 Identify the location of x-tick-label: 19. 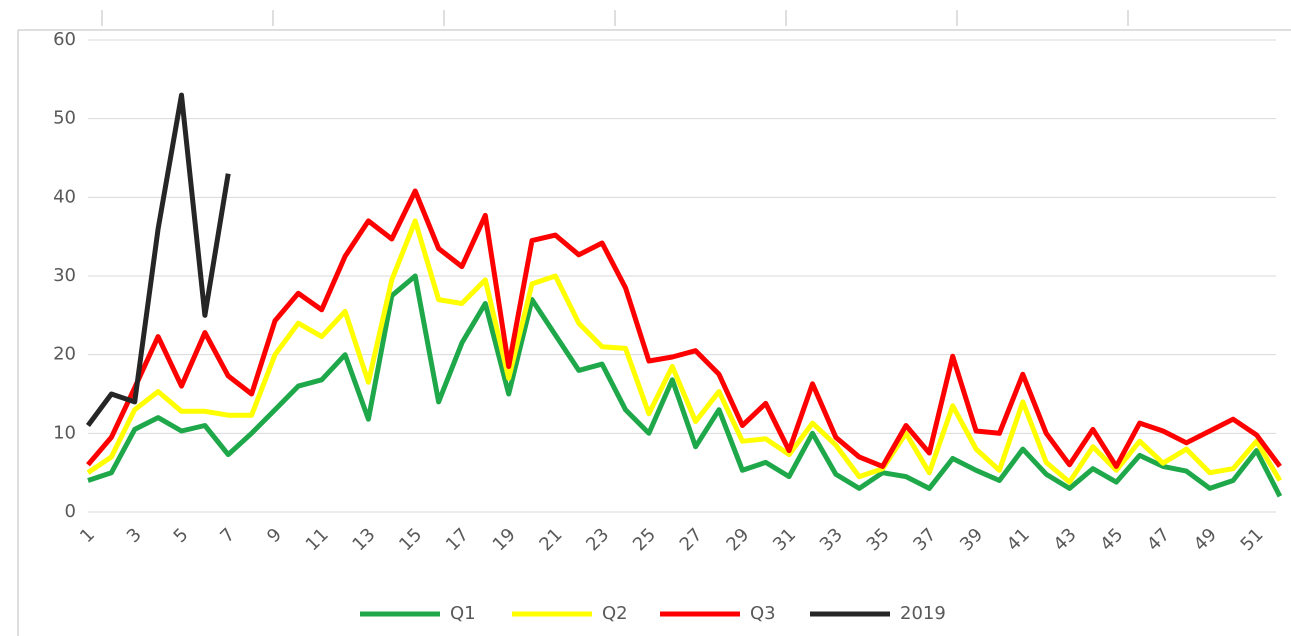
(504, 539).